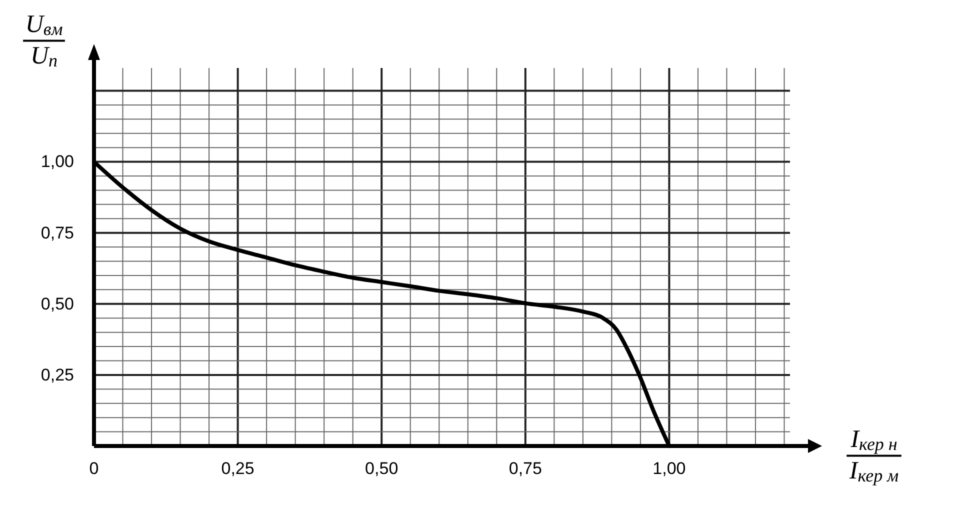 The width and height of the screenshot is (962, 520). Describe the element at coordinates (57, 304) in the screenshot. I see `y-tick-label: 0,50` at that location.